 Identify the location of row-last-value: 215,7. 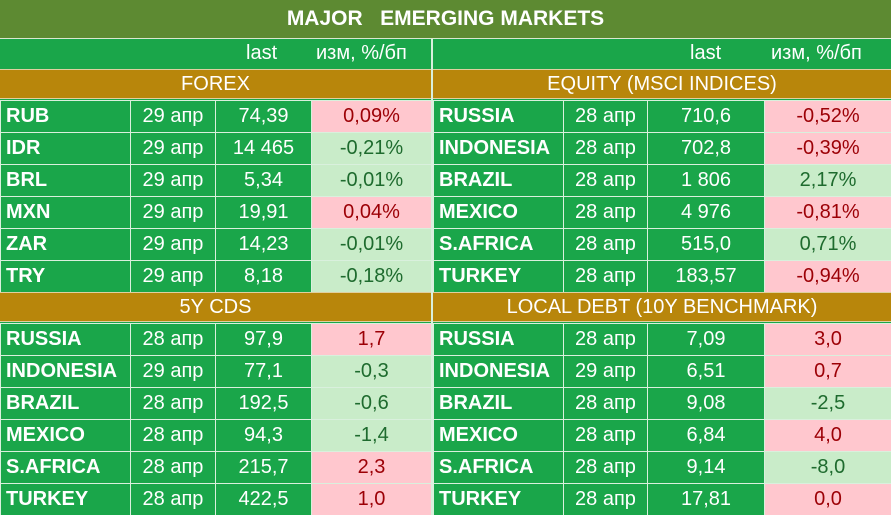
(263, 467).